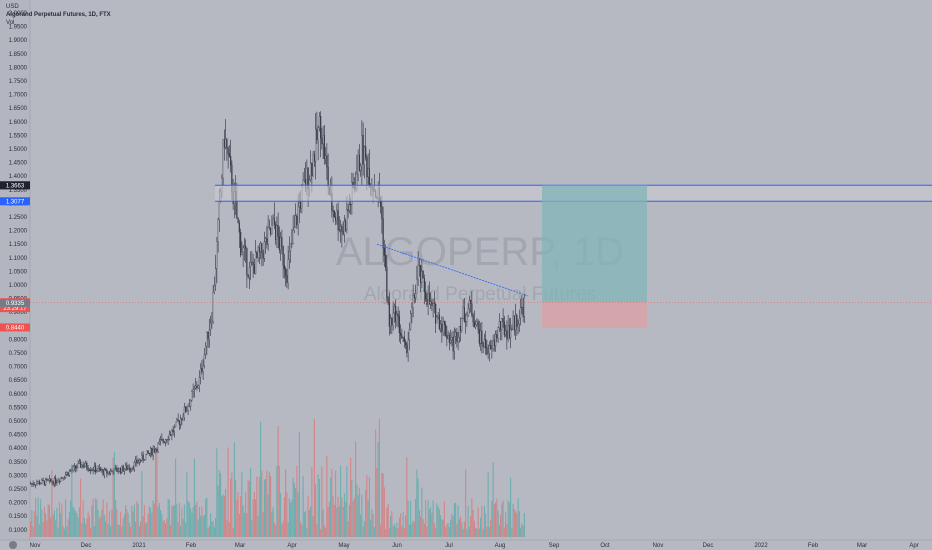 This screenshot has width=932, height=550. What do you see at coordinates (18, 259) in the screenshot?
I see `y-tick-label: 1.1000` at bounding box center [18, 259].